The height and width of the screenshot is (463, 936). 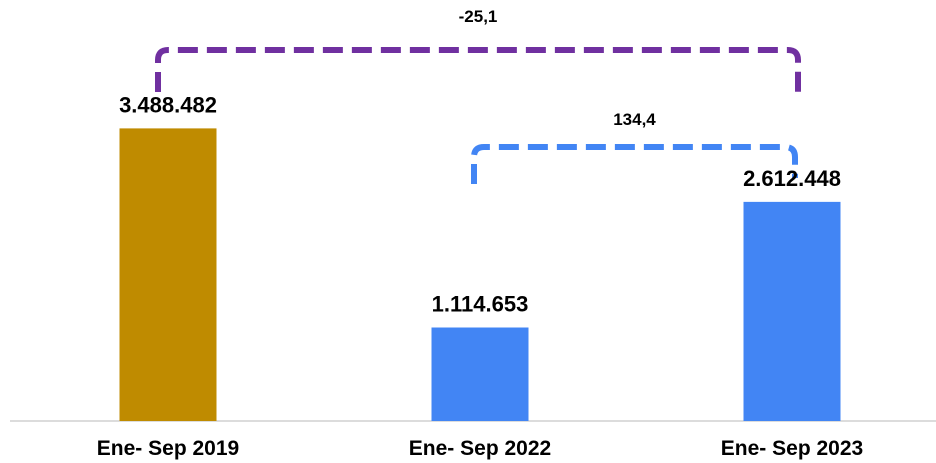 I want to click on category-label-3: Ene- Sep 2023, so click(x=792, y=448).